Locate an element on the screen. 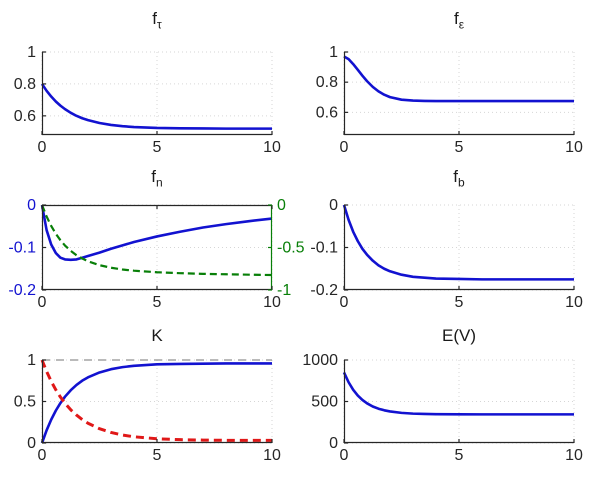 Image resolution: width=600 pixels, height=485 pixels. title-subscript: b is located at coordinates (461, 182).